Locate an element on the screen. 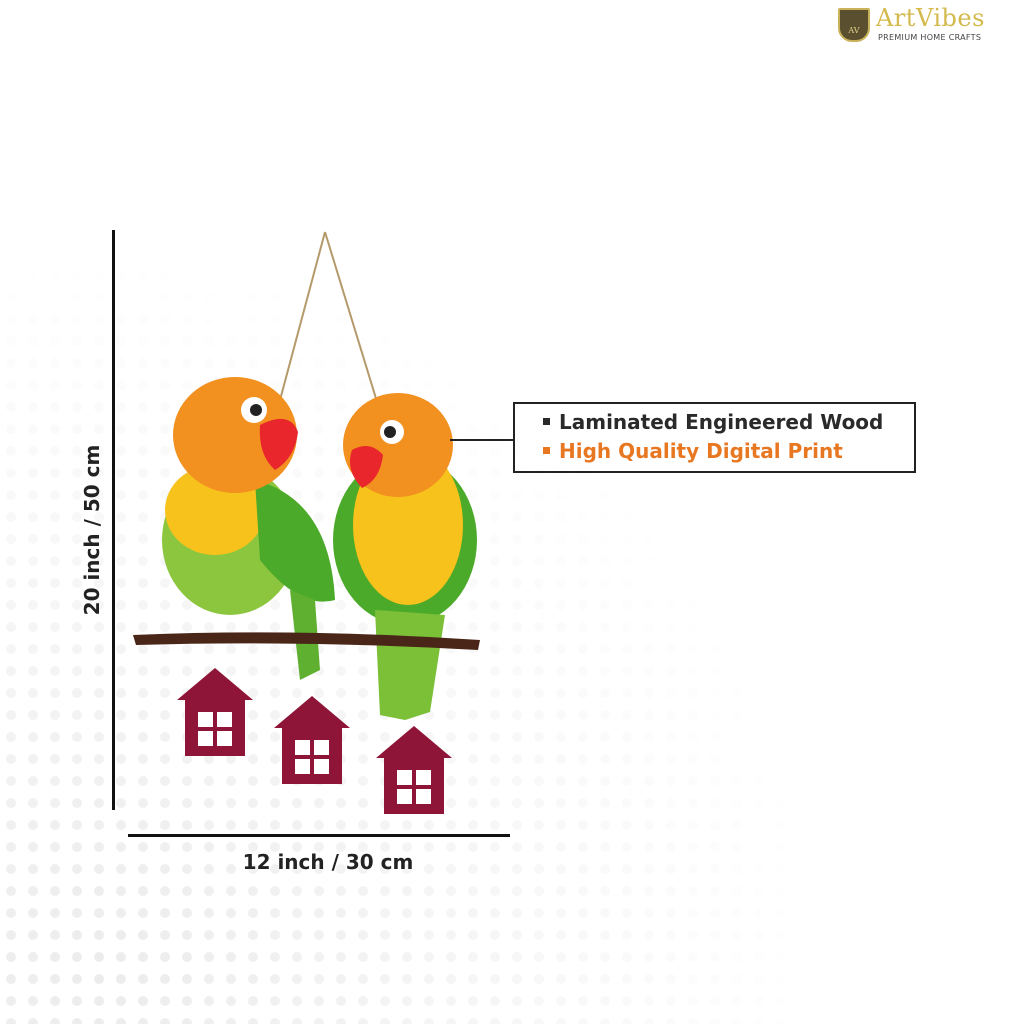 The image size is (1024, 1024). logo-badge-text: AV is located at coordinates (854, 30).